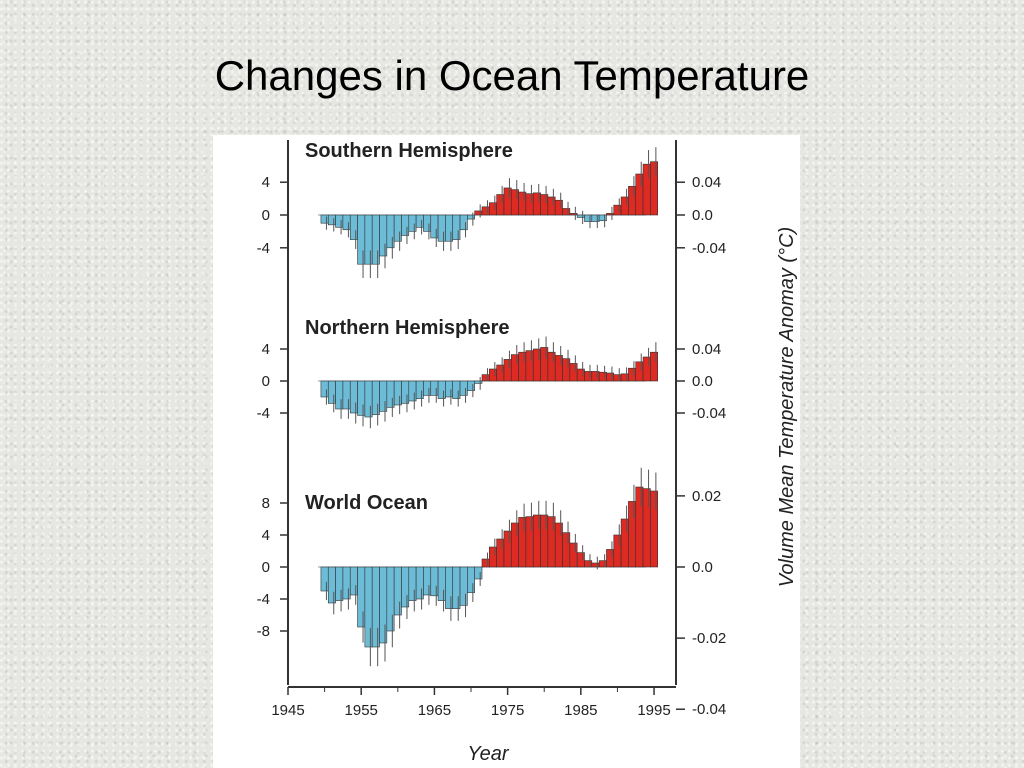 The image size is (1024, 768). Describe the element at coordinates (653, 710) in the screenshot. I see `x-tick-label: 1995` at that location.